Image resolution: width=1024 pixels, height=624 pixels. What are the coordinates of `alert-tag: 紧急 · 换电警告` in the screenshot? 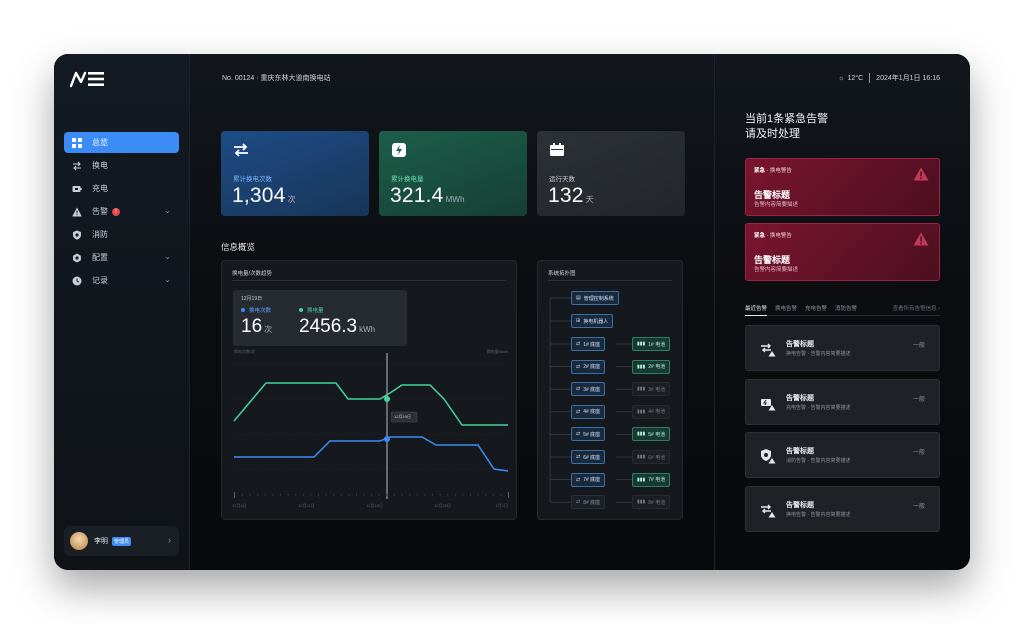 It's located at (773, 171).